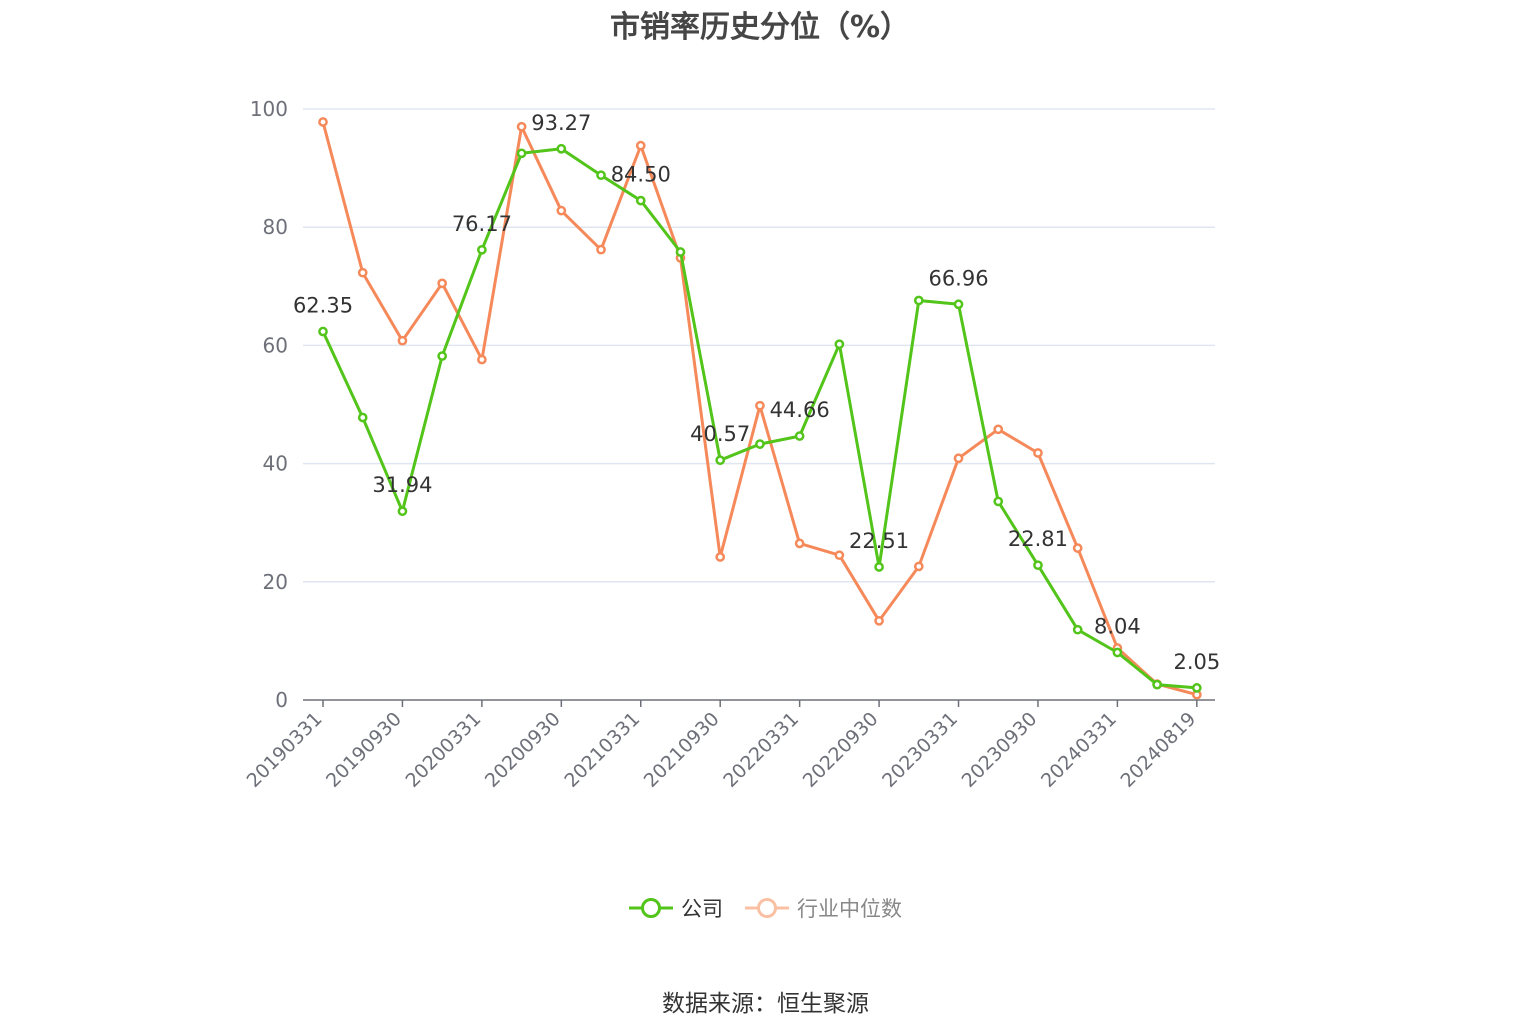 The width and height of the screenshot is (1531, 1034). What do you see at coordinates (443, 750) in the screenshot?
I see `x-tick-label: 20200331` at bounding box center [443, 750].